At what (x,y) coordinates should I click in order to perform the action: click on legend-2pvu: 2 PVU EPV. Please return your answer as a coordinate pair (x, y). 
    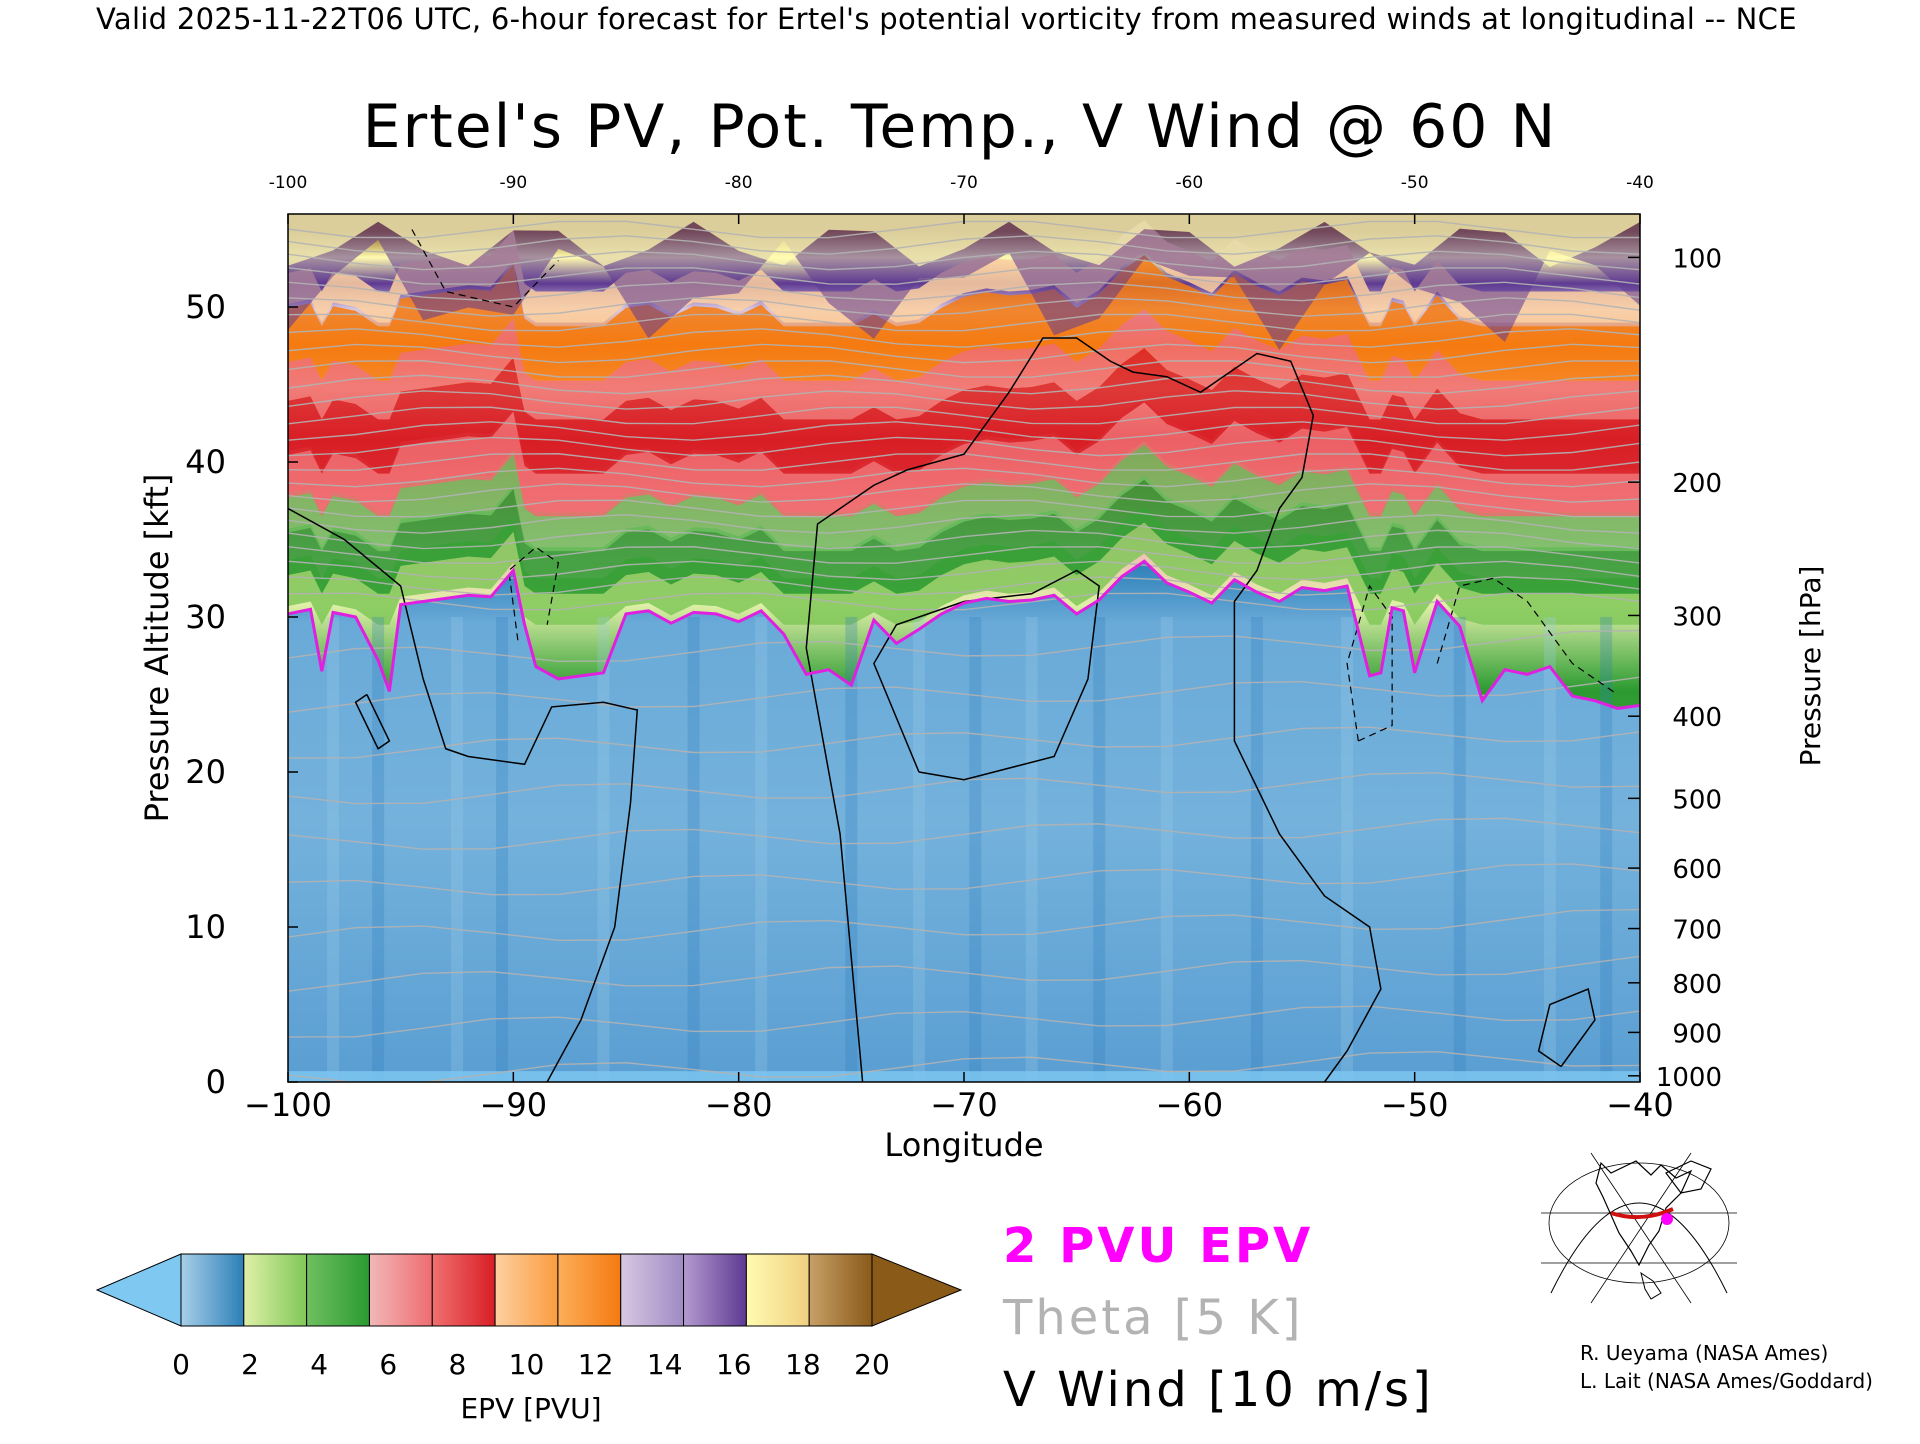
    Looking at the image, I should click on (1158, 1246).